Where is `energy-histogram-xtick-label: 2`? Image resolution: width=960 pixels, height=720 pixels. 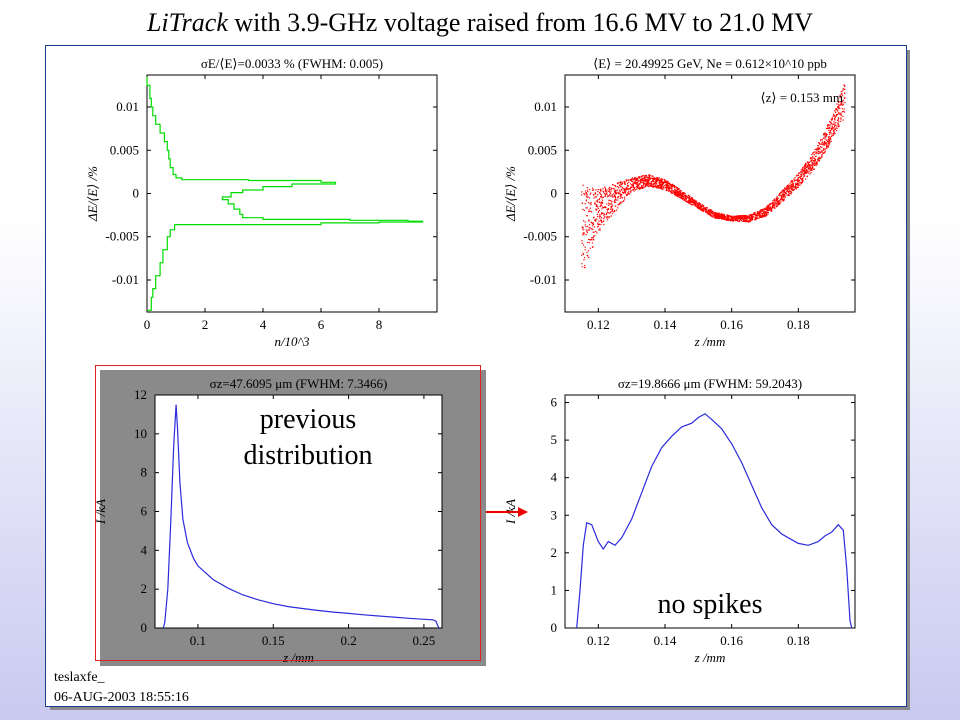 energy-histogram-xtick-label: 2 is located at coordinates (205, 324).